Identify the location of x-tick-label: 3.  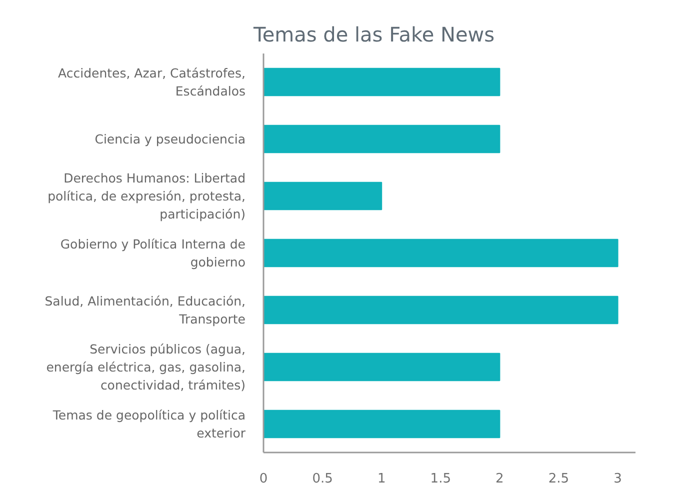
(618, 479).